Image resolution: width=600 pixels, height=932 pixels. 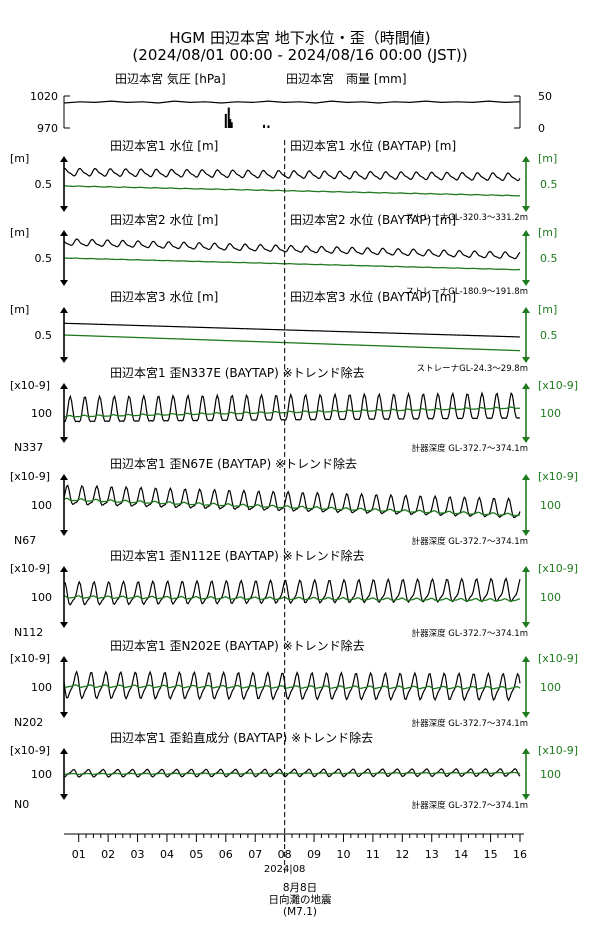 I want to click on x-axis-tick-label: 05, so click(x=196, y=854).